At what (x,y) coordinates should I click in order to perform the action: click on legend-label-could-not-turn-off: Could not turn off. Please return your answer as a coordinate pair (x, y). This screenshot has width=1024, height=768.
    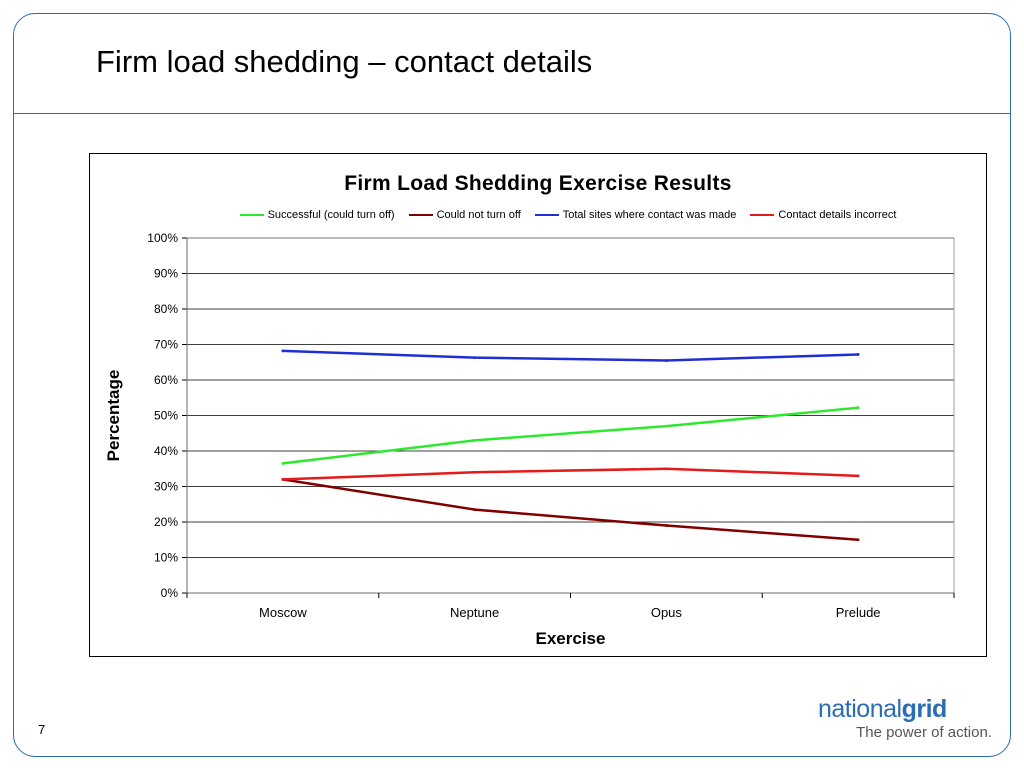
    Looking at the image, I should click on (478, 215).